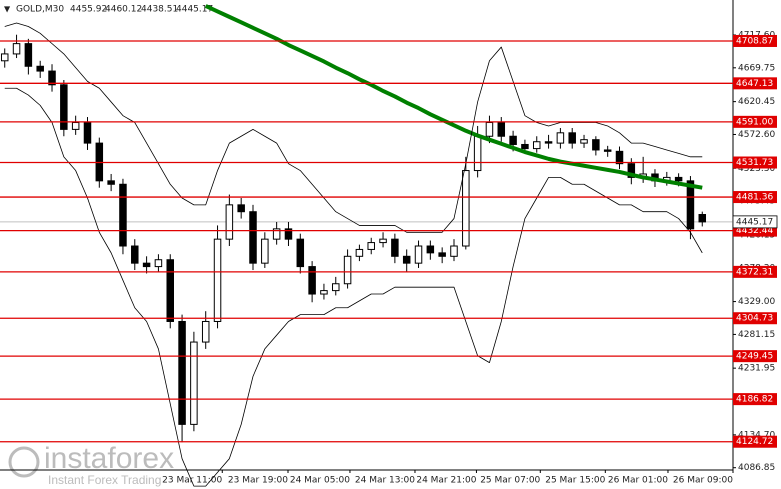 Image resolution: width=781 pixels, height=489 pixels. Describe the element at coordinates (91, 464) in the screenshot. I see `watermark: instaforex Instant Forex Trading` at that location.